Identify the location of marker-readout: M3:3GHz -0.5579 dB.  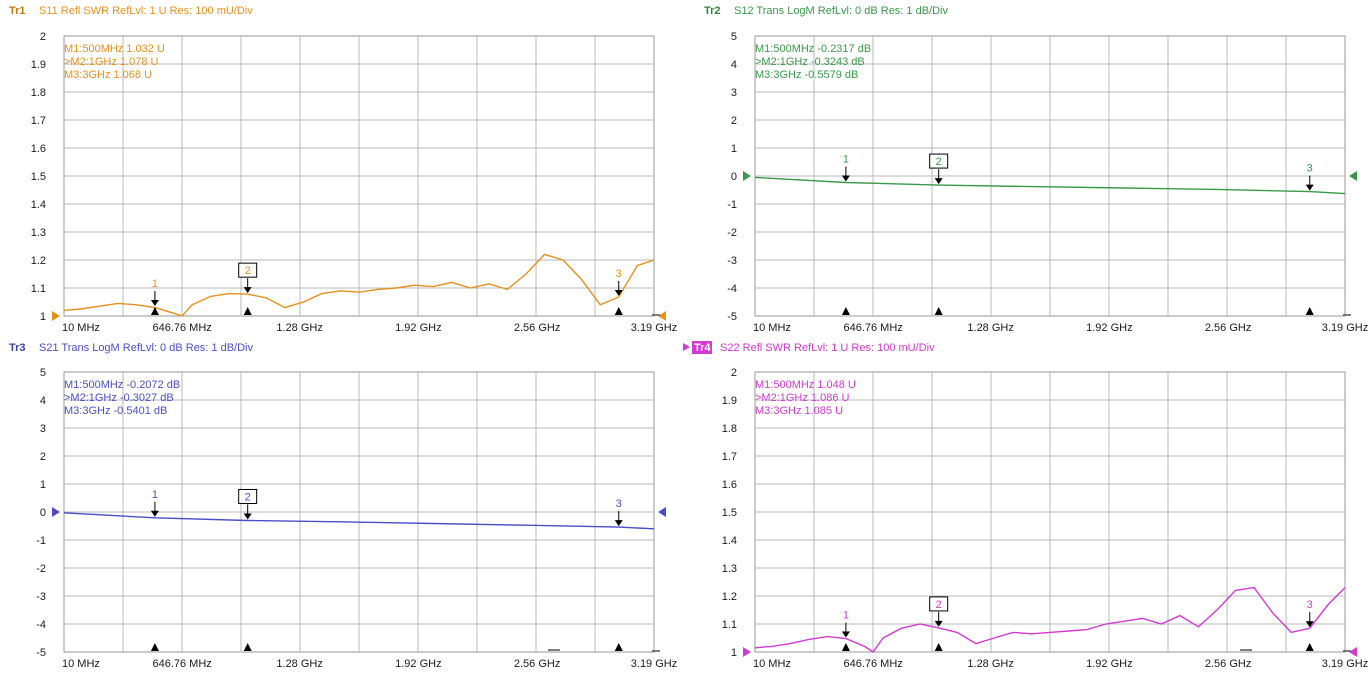
(806, 75).